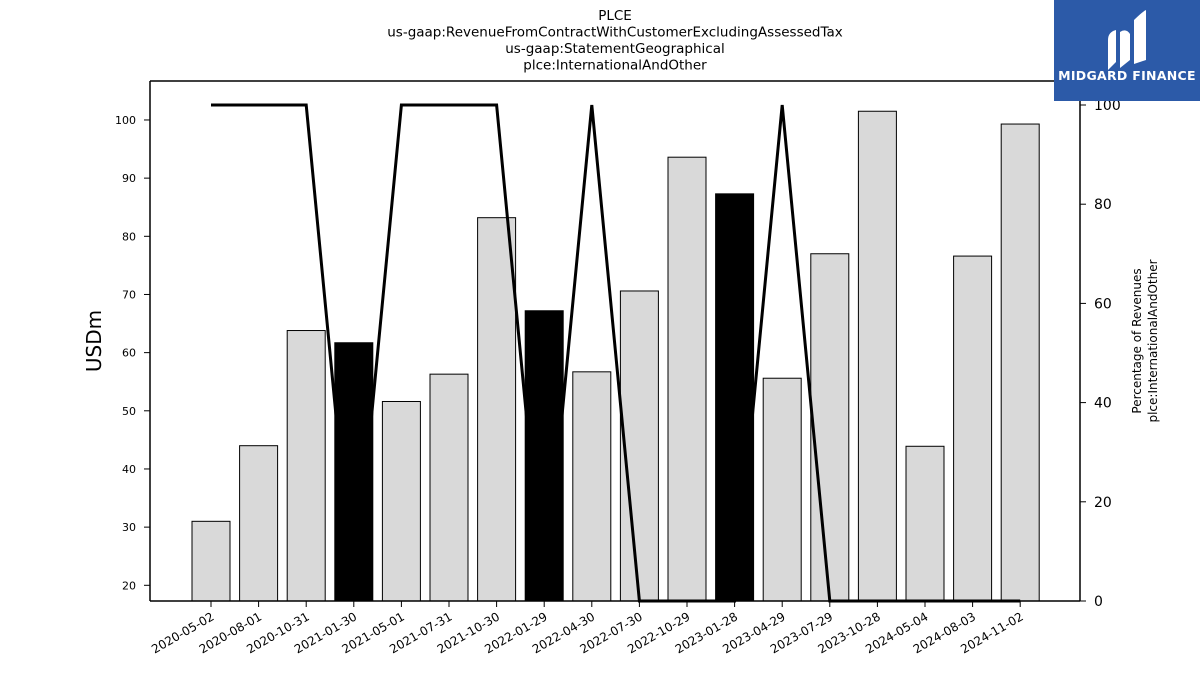 Image resolution: width=1200 pixels, height=675 pixels. What do you see at coordinates (1127, 75) in the screenshot?
I see `logo-text: MIDGARD FINANCE` at bounding box center [1127, 75].